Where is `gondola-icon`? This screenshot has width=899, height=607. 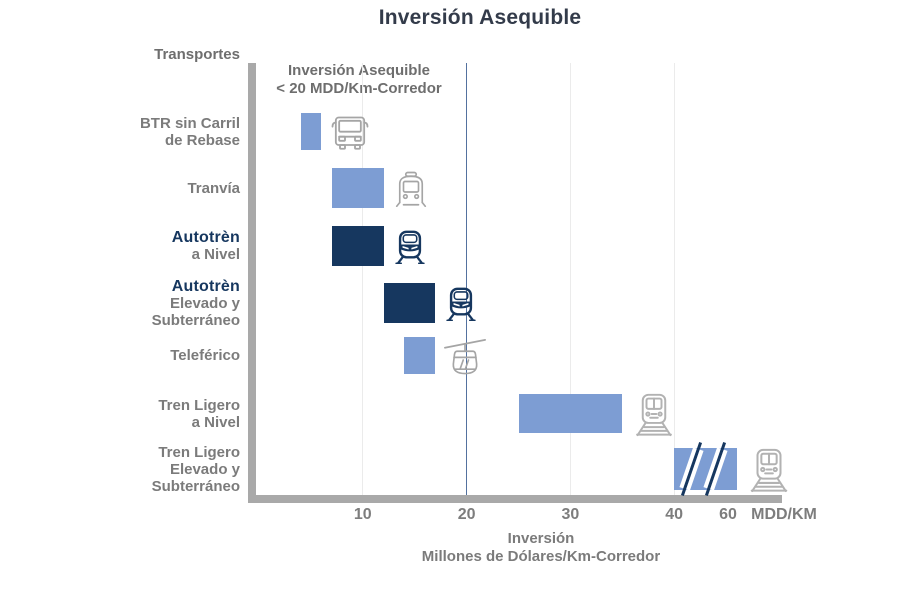 gondola-icon is located at coordinates (465, 356).